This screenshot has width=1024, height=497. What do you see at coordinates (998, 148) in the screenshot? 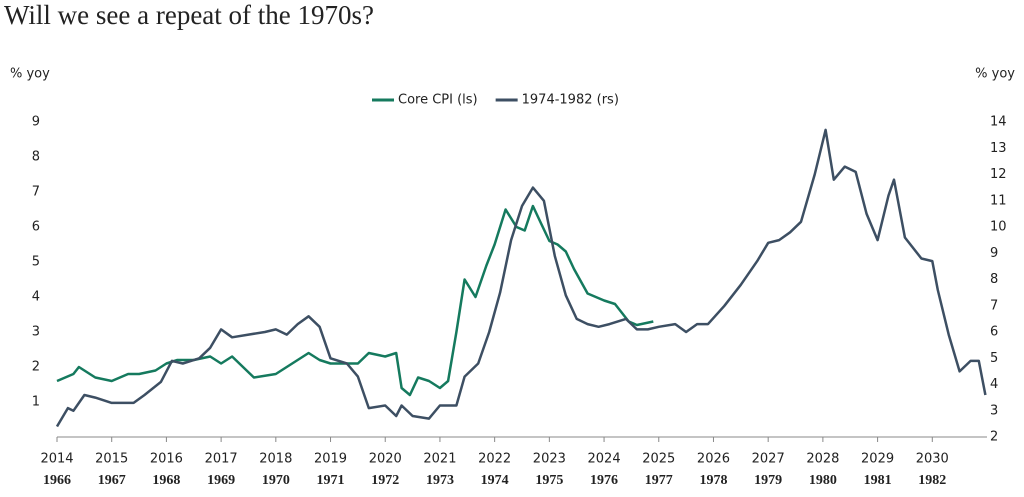
I see `y2-tick-label: 13` at bounding box center [998, 148].